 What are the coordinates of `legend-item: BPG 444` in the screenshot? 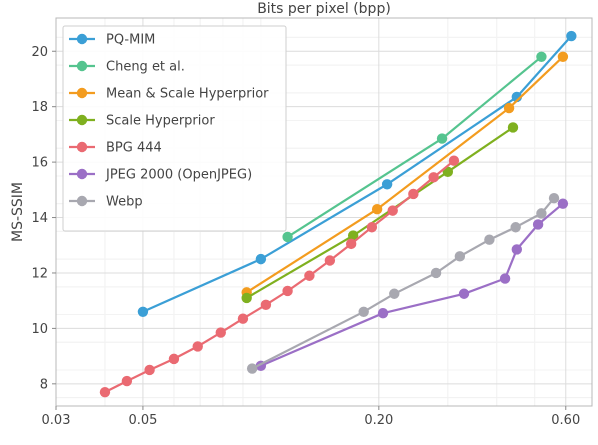 It's located at (115, 148).